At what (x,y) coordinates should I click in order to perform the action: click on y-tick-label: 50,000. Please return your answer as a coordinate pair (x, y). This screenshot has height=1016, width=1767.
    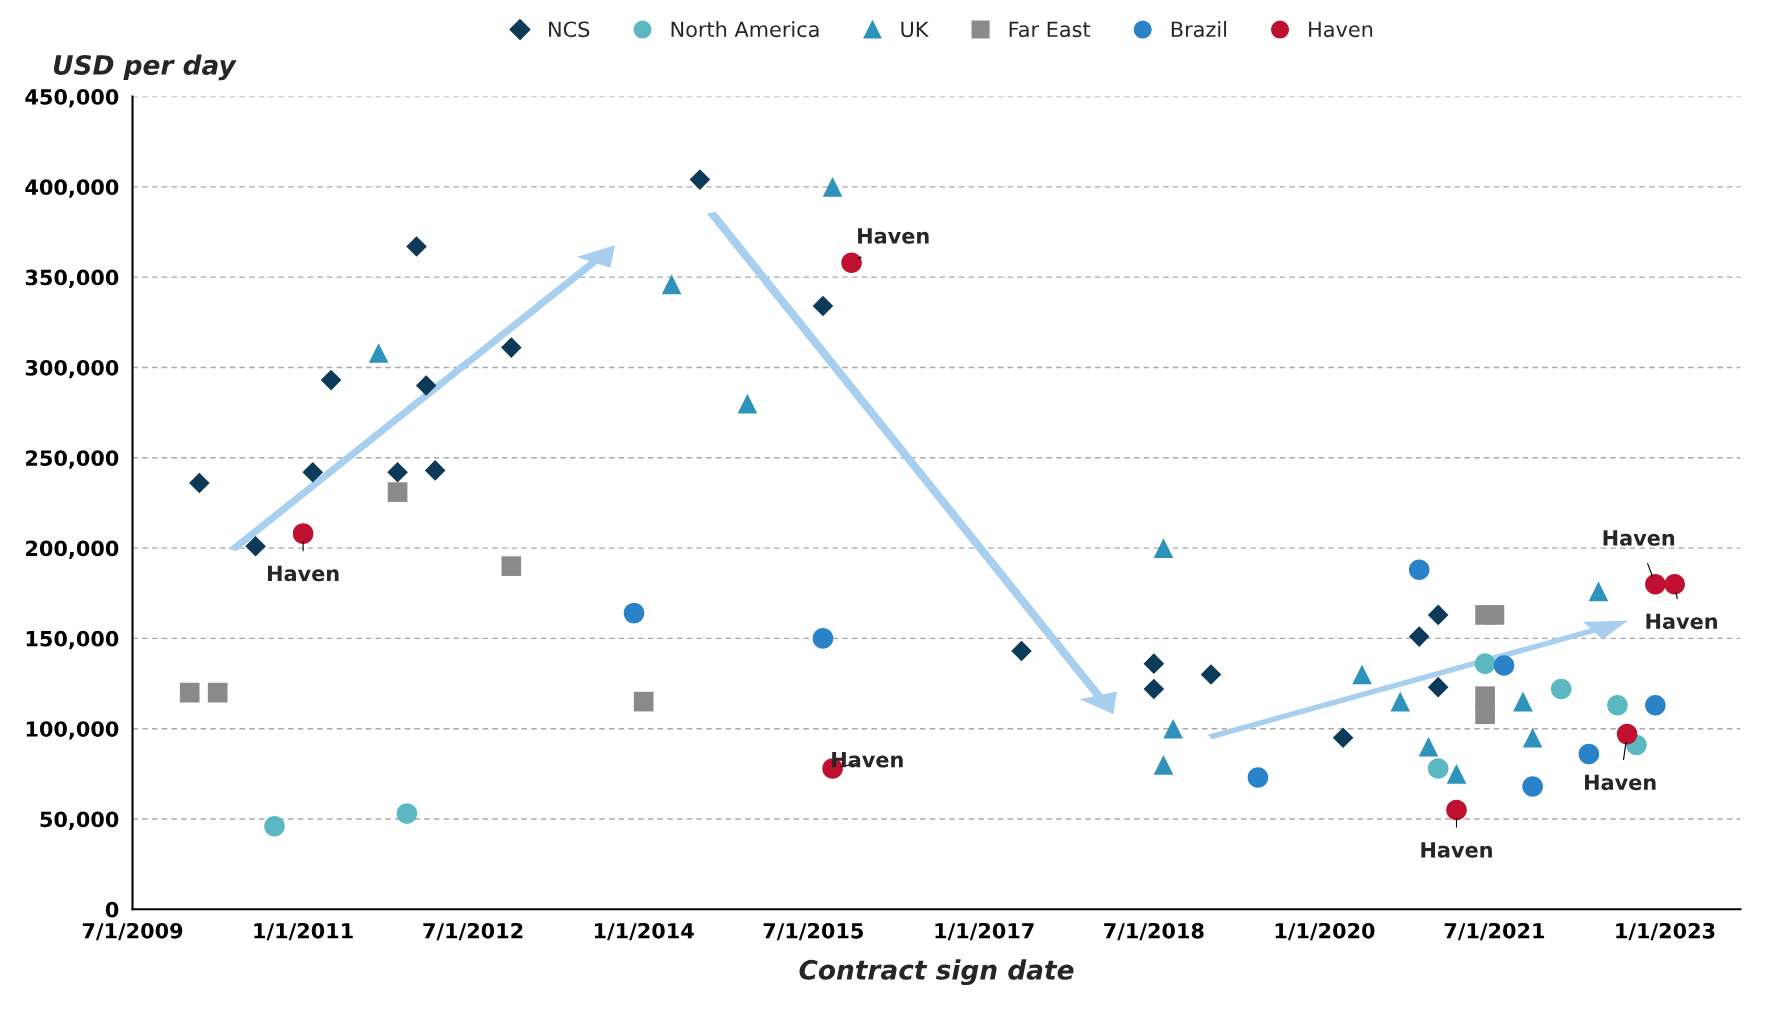
    Looking at the image, I should click on (79, 820).